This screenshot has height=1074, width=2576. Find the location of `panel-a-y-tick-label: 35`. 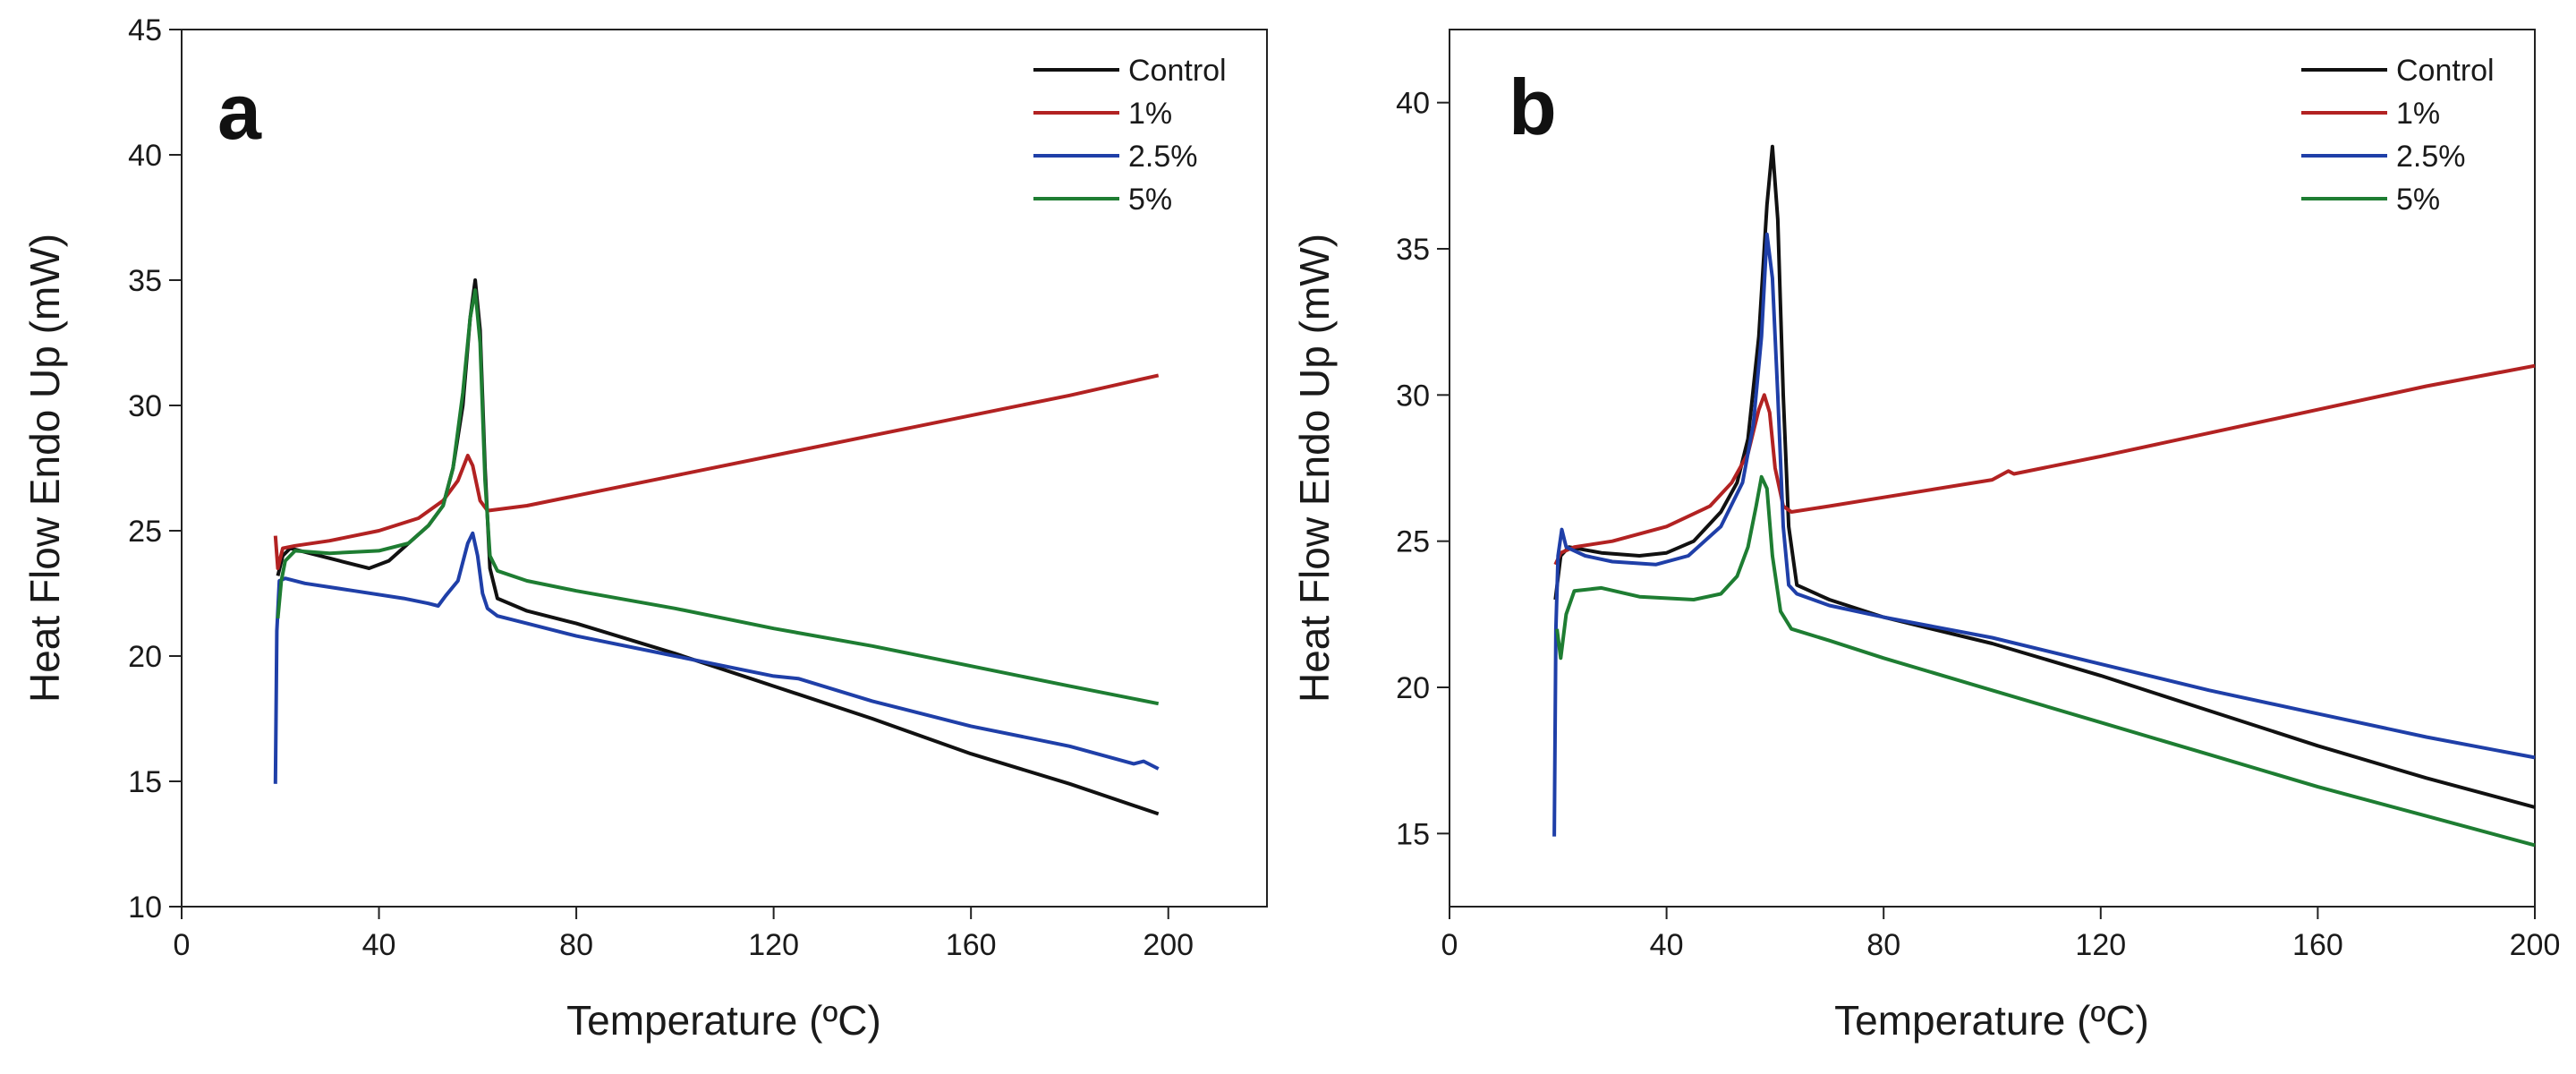

panel-a-y-tick-label: 35 is located at coordinates (145, 281).